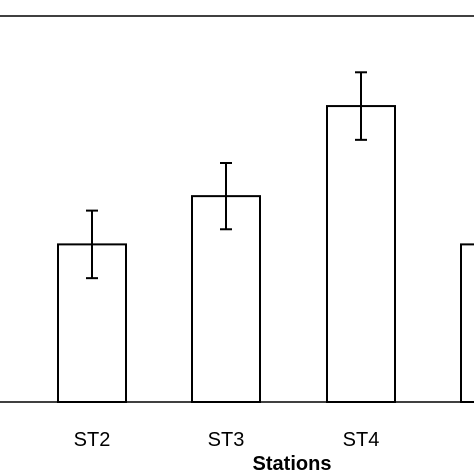 This screenshot has height=474, width=474. I want to click on error-bar-st2, so click(92, 244).